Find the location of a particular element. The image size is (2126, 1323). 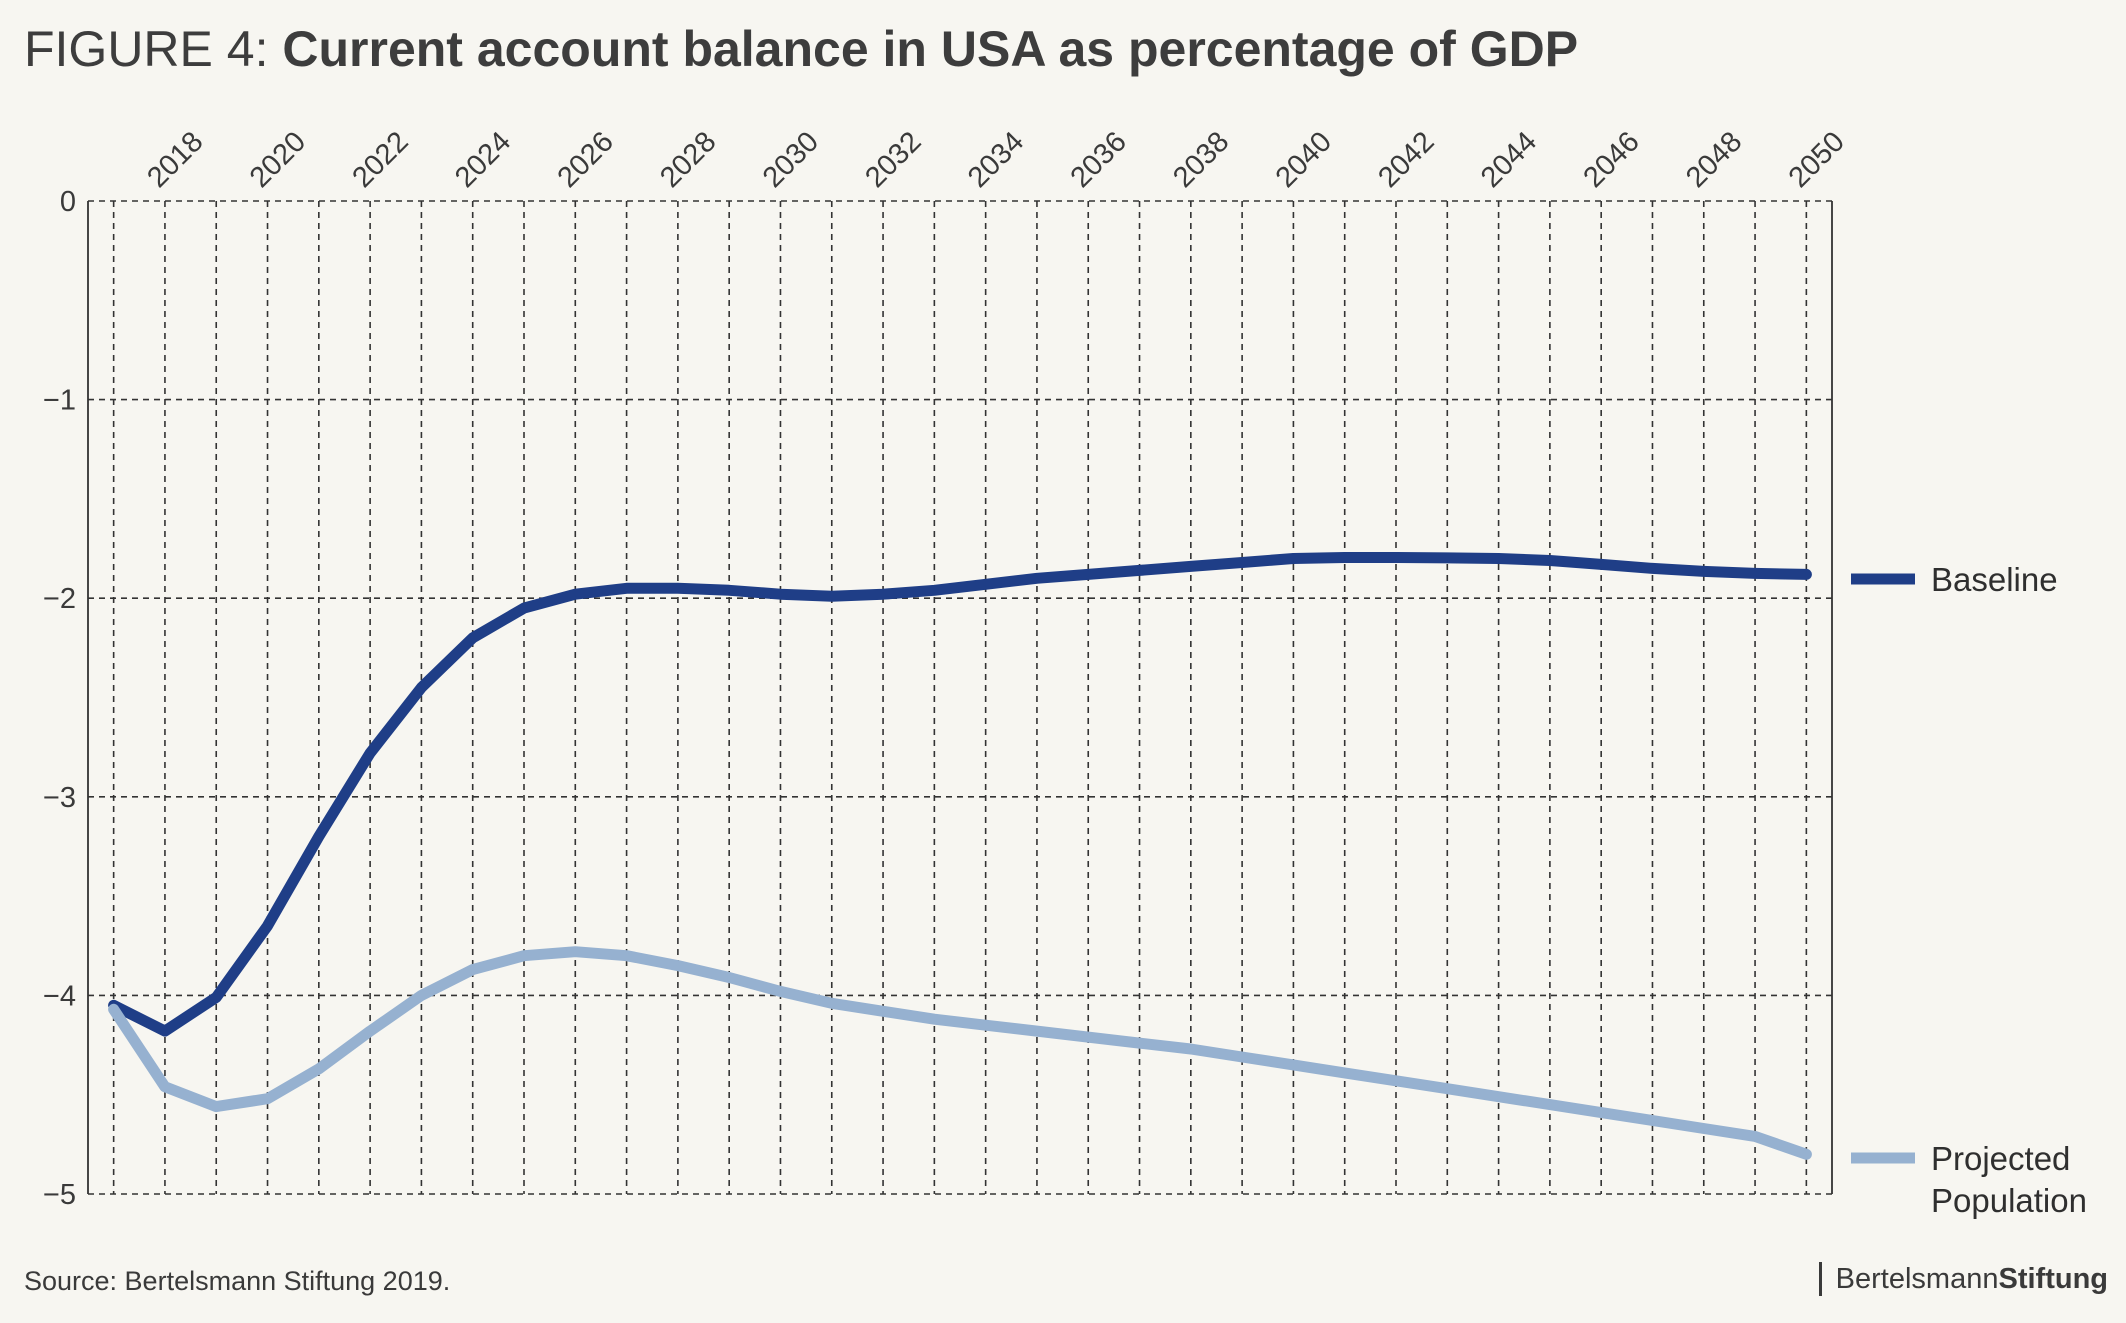

bertelsmann-logo: BertelsmannStiftung is located at coordinates (1963, 1279).